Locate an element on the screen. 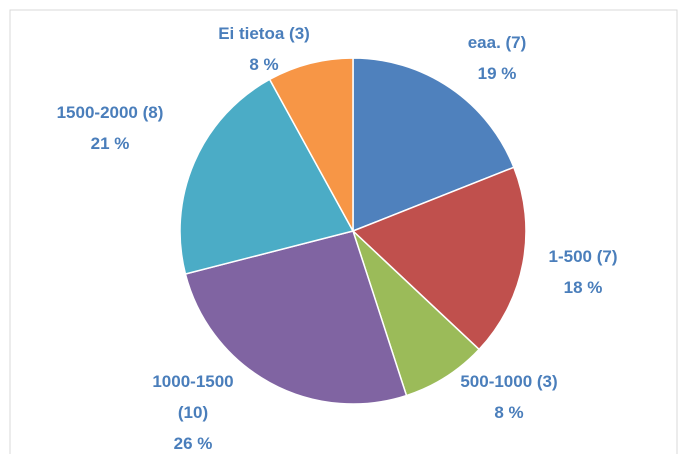 This screenshot has height=459, width=687. category-label: eaa. (7) is located at coordinates (497, 42).